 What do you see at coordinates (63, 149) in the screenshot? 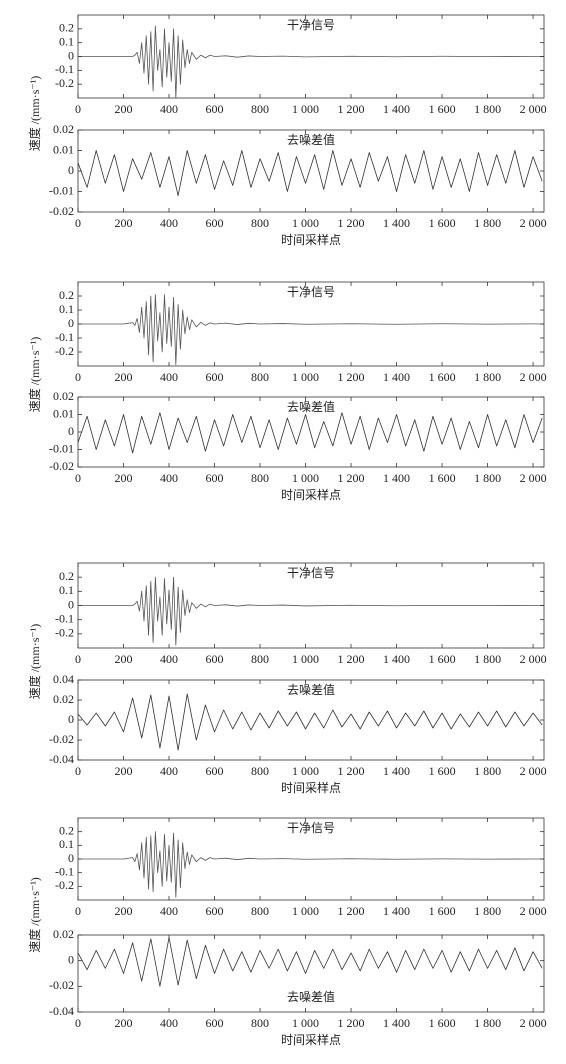
I see `y-tick-label: 0.01` at bounding box center [63, 149].